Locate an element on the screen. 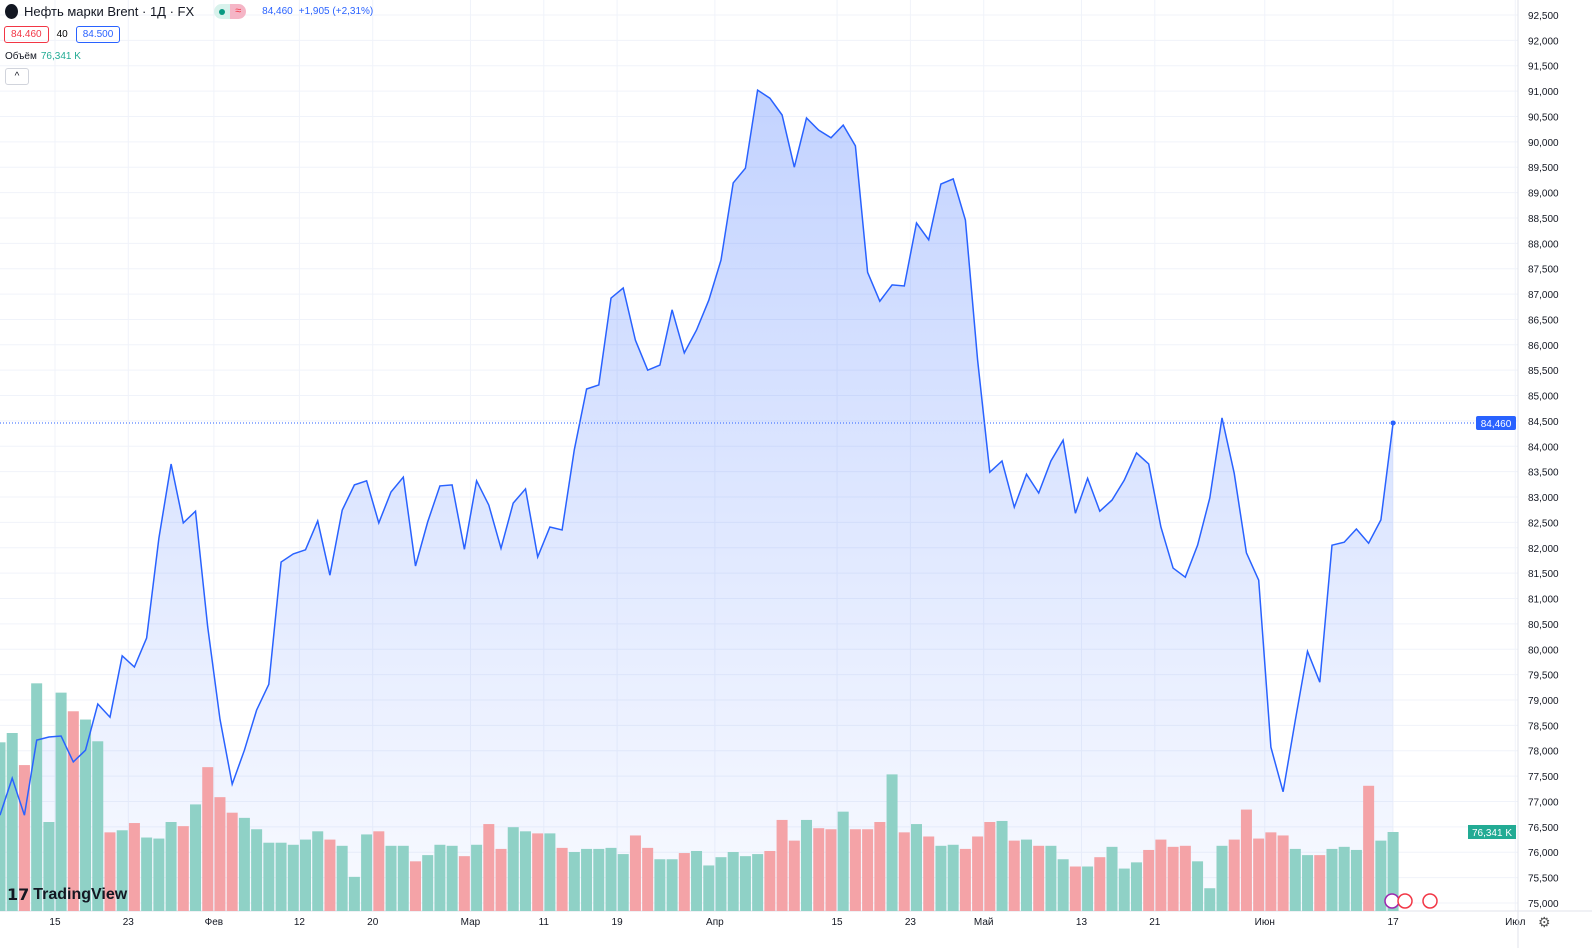  time-tick-label: 19 is located at coordinates (618, 922).